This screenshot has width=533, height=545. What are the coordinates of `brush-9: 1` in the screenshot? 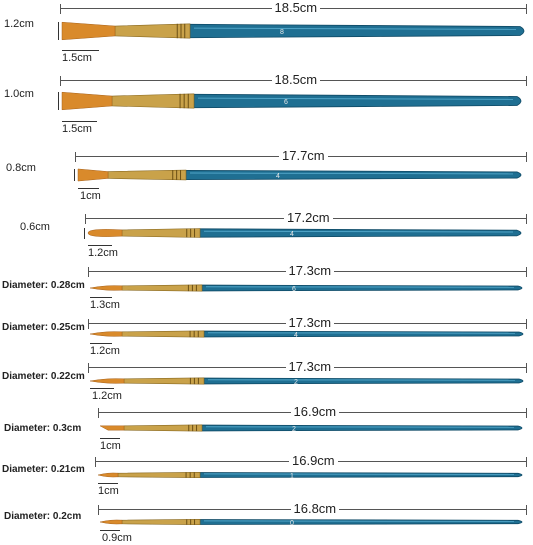 It's located at (310, 475).